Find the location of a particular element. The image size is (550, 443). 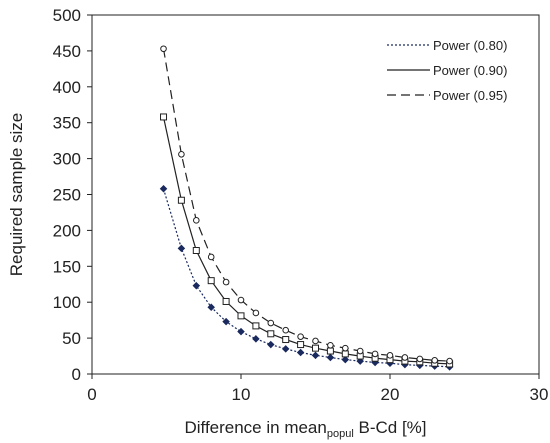

y-tick-label: 350 is located at coordinates (67, 123).